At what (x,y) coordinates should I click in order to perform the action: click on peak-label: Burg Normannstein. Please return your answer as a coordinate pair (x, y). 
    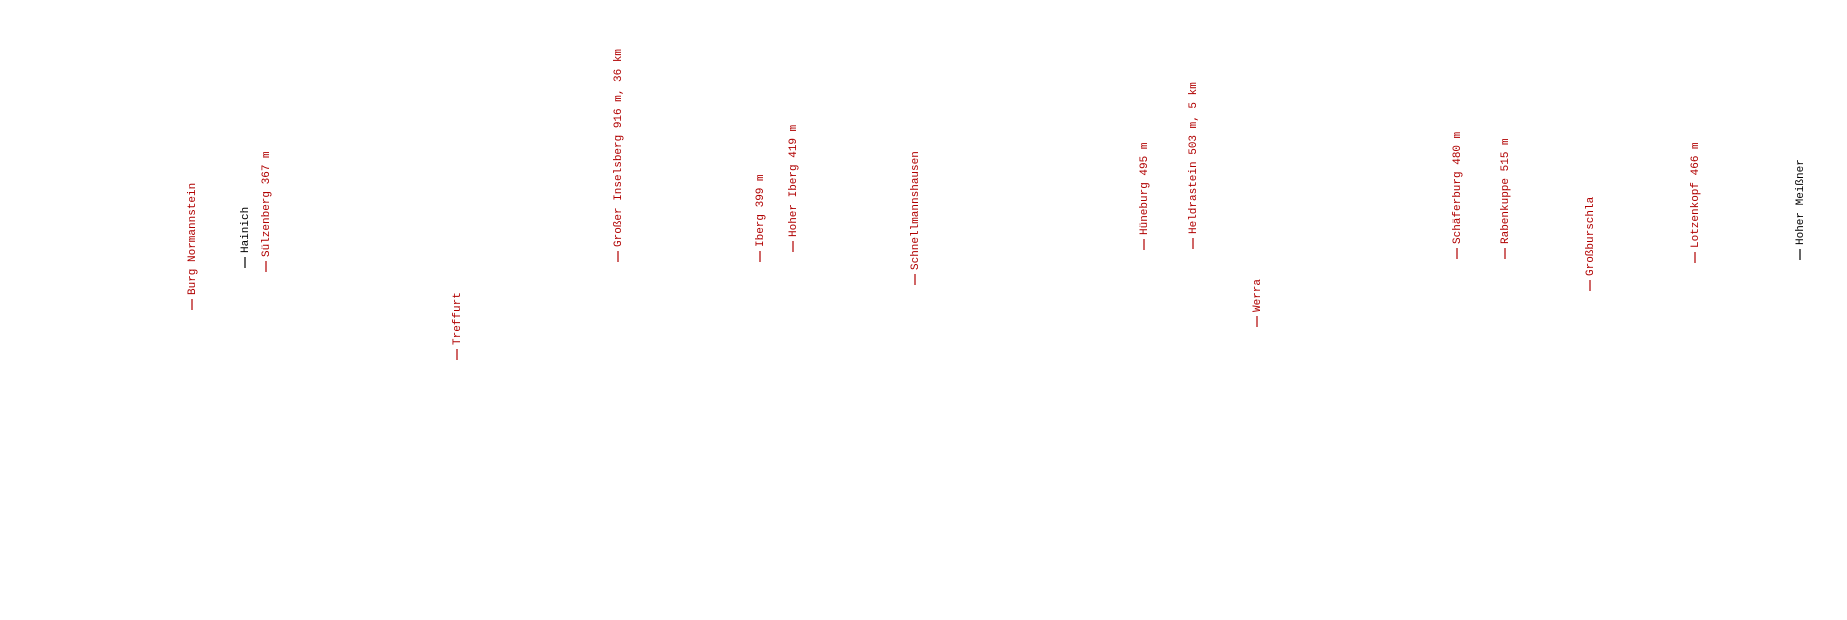
    Looking at the image, I should click on (193, 239).